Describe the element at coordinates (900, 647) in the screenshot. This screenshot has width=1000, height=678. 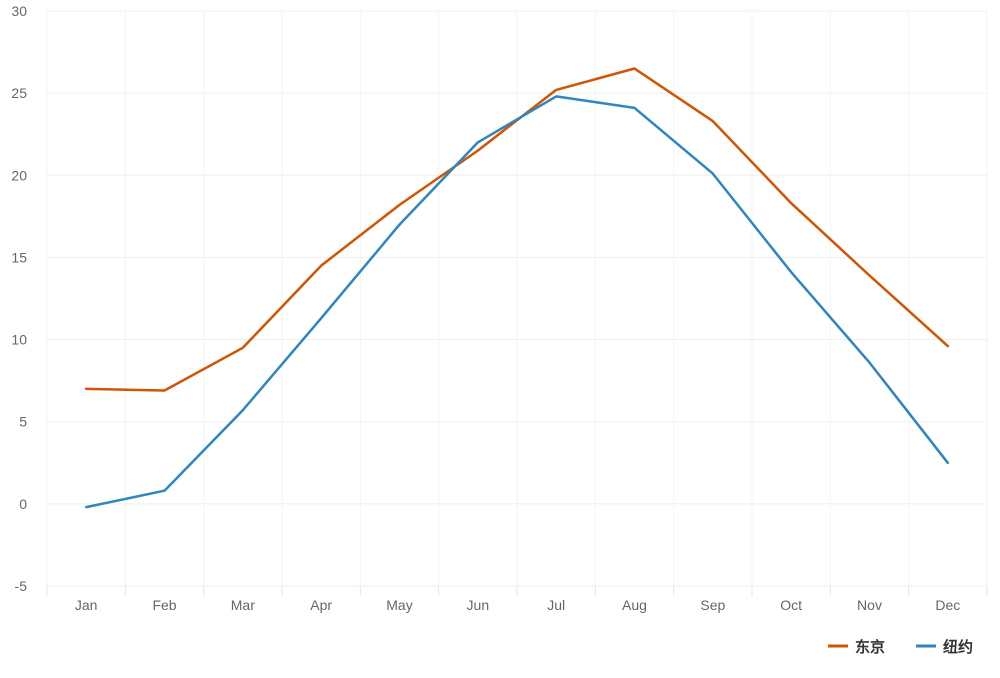
I see `chart-legend: 东京 纽约` at that location.